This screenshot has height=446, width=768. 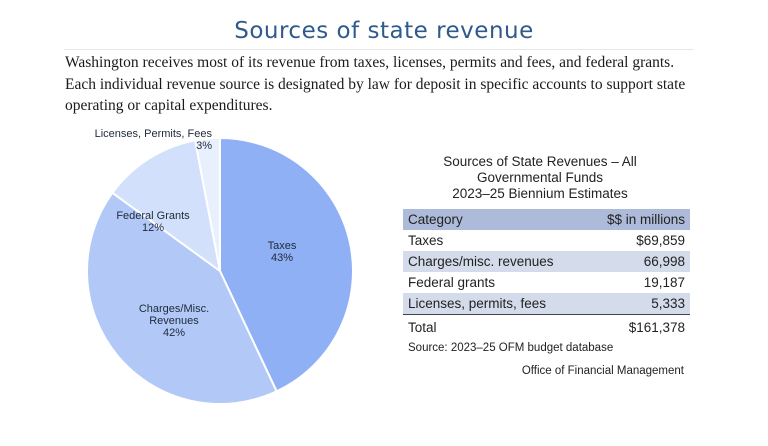 I want to click on pie-category-label: Taxes, so click(x=282, y=246).